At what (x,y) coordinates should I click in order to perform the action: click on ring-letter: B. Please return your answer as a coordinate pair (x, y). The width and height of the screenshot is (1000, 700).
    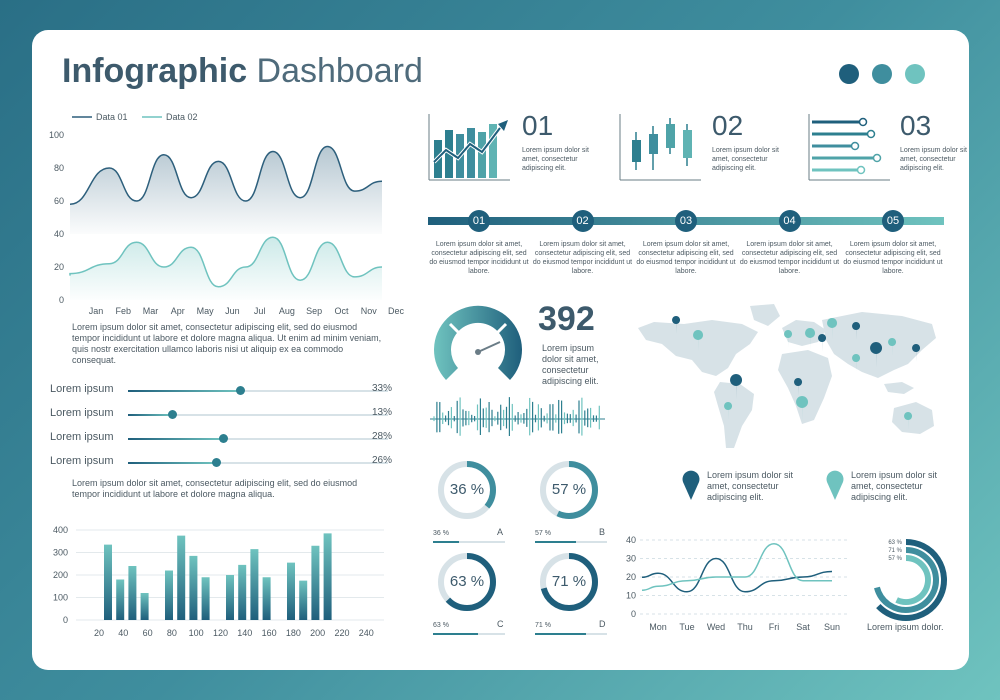
    Looking at the image, I should click on (602, 532).